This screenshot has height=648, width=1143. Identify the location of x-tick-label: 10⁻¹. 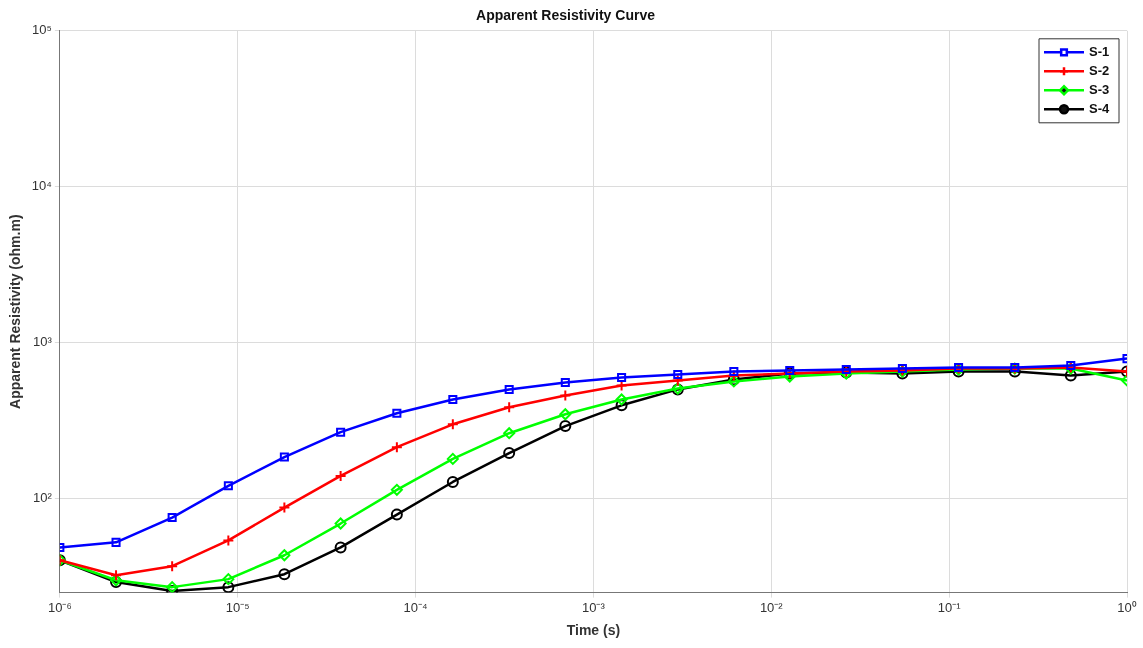
(949, 607).